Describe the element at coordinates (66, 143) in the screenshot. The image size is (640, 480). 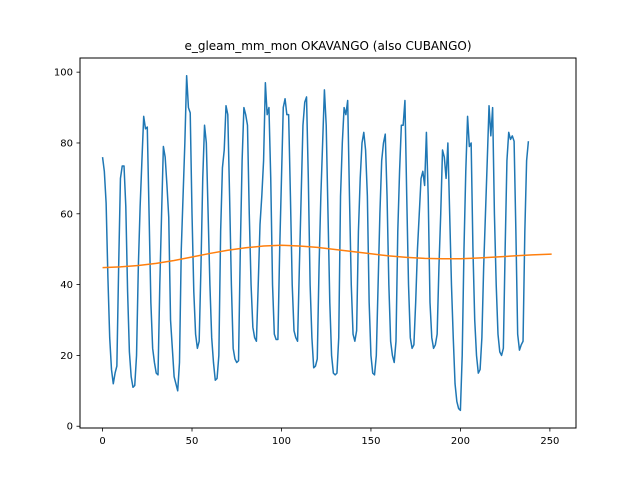
I see `y-tick-label: 80` at that location.